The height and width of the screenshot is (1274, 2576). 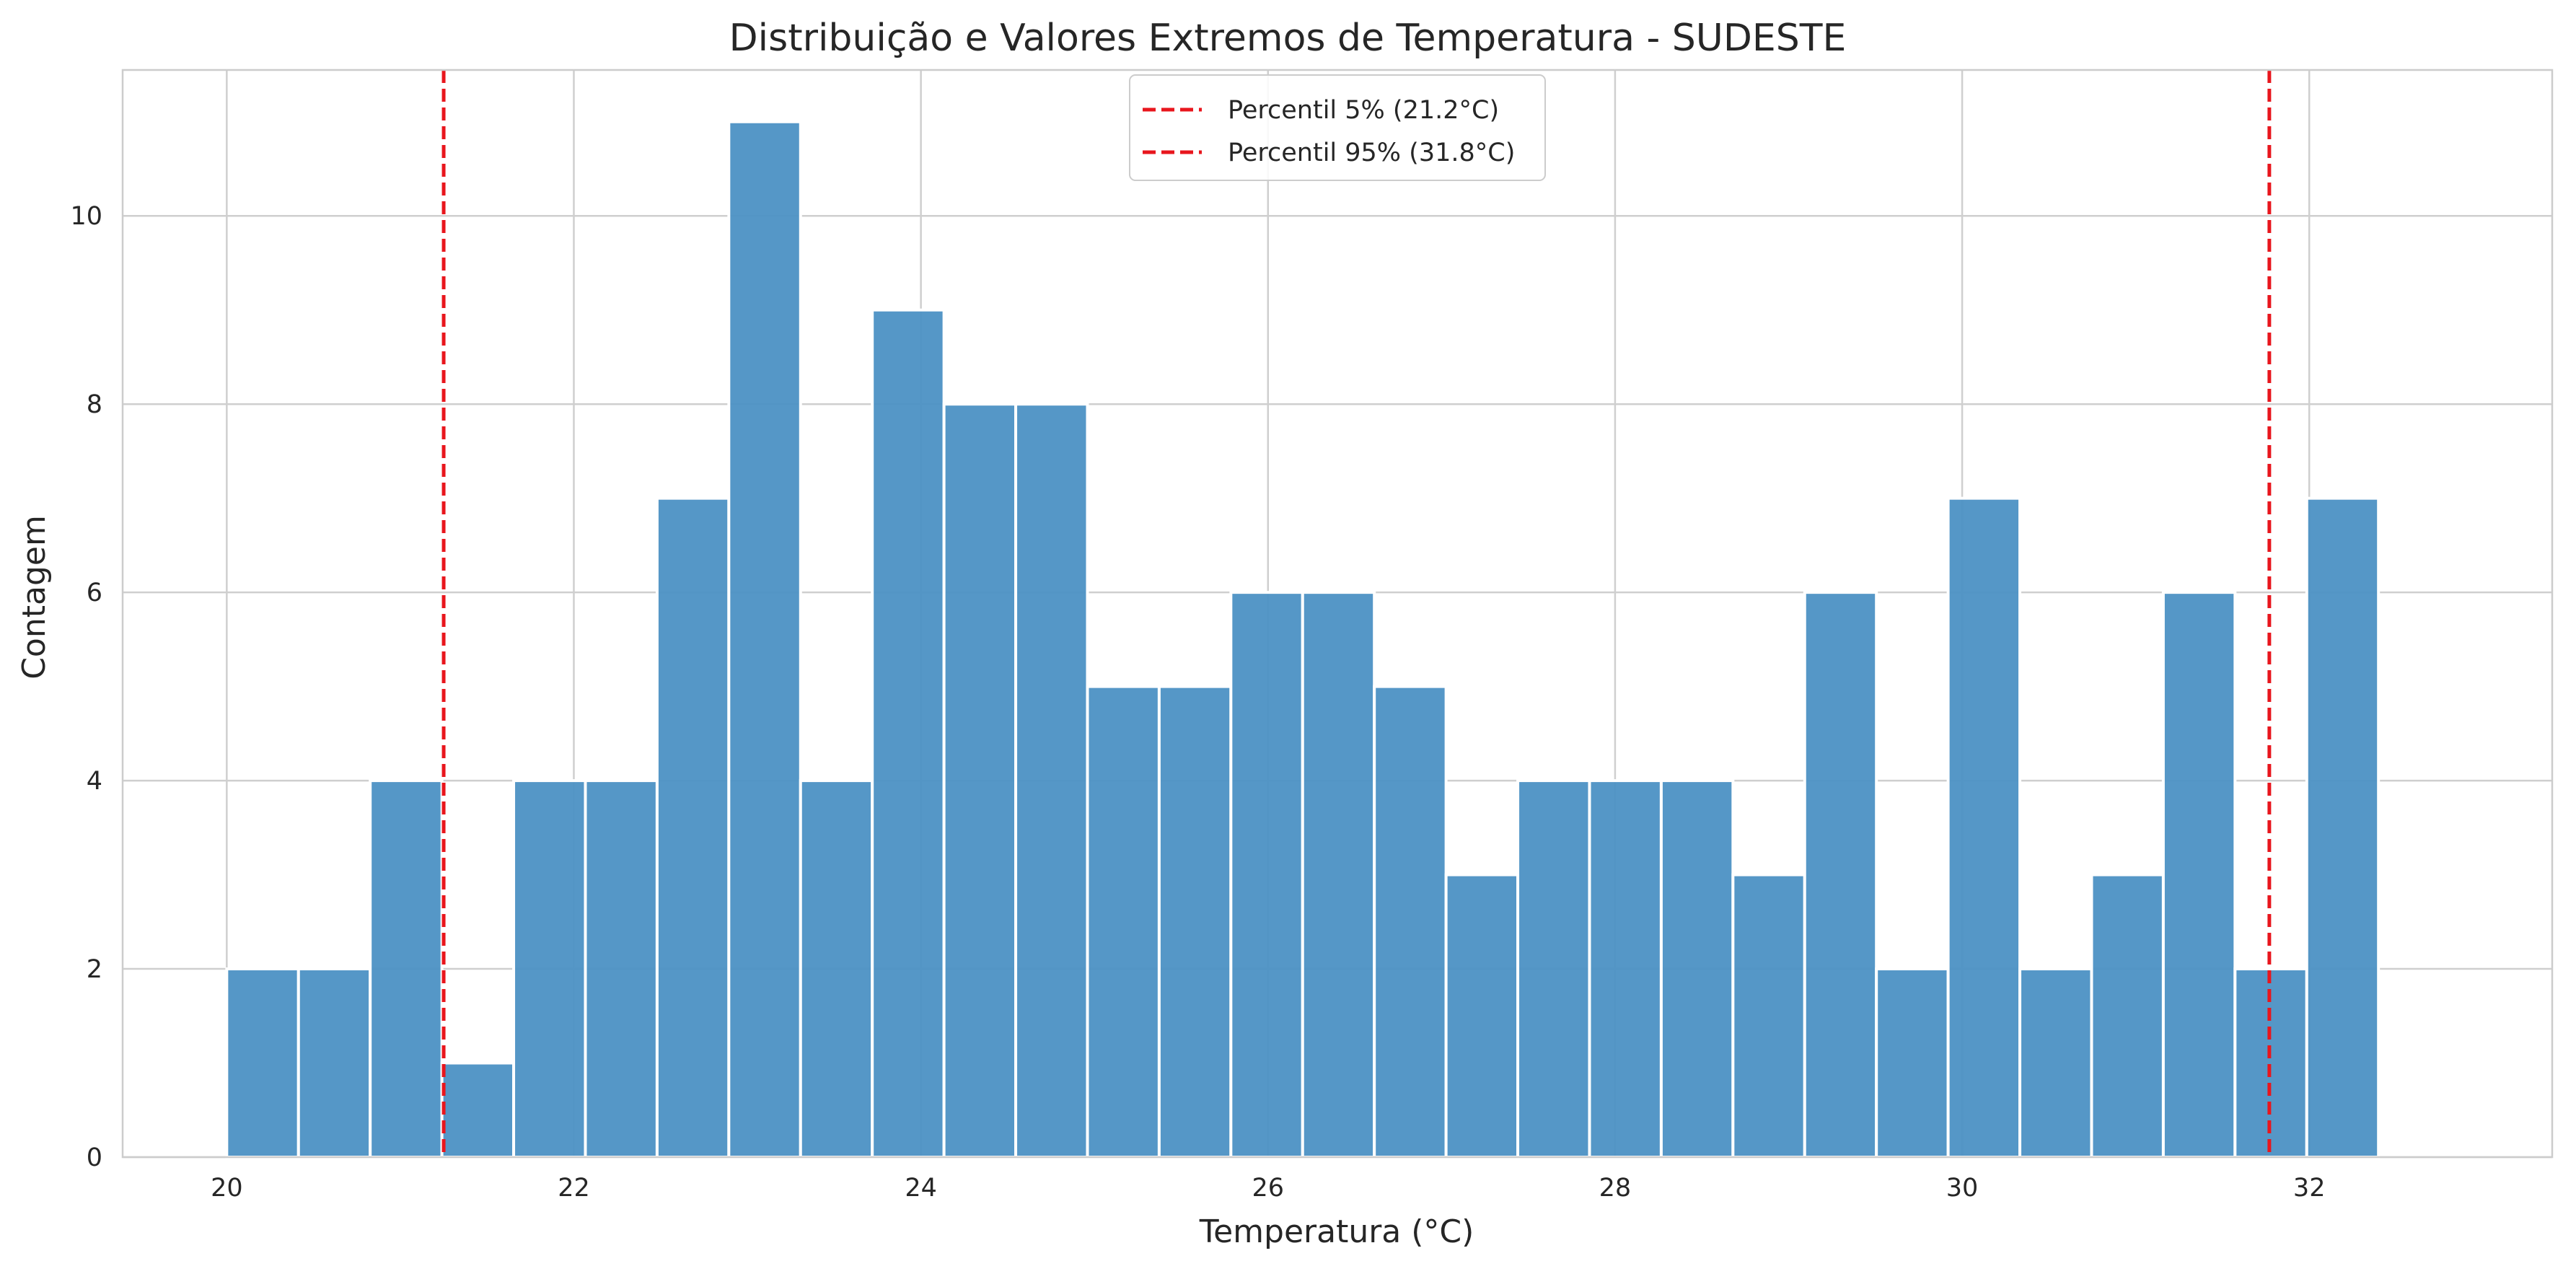 I want to click on x-tick-label: 20, so click(x=227, y=1189).